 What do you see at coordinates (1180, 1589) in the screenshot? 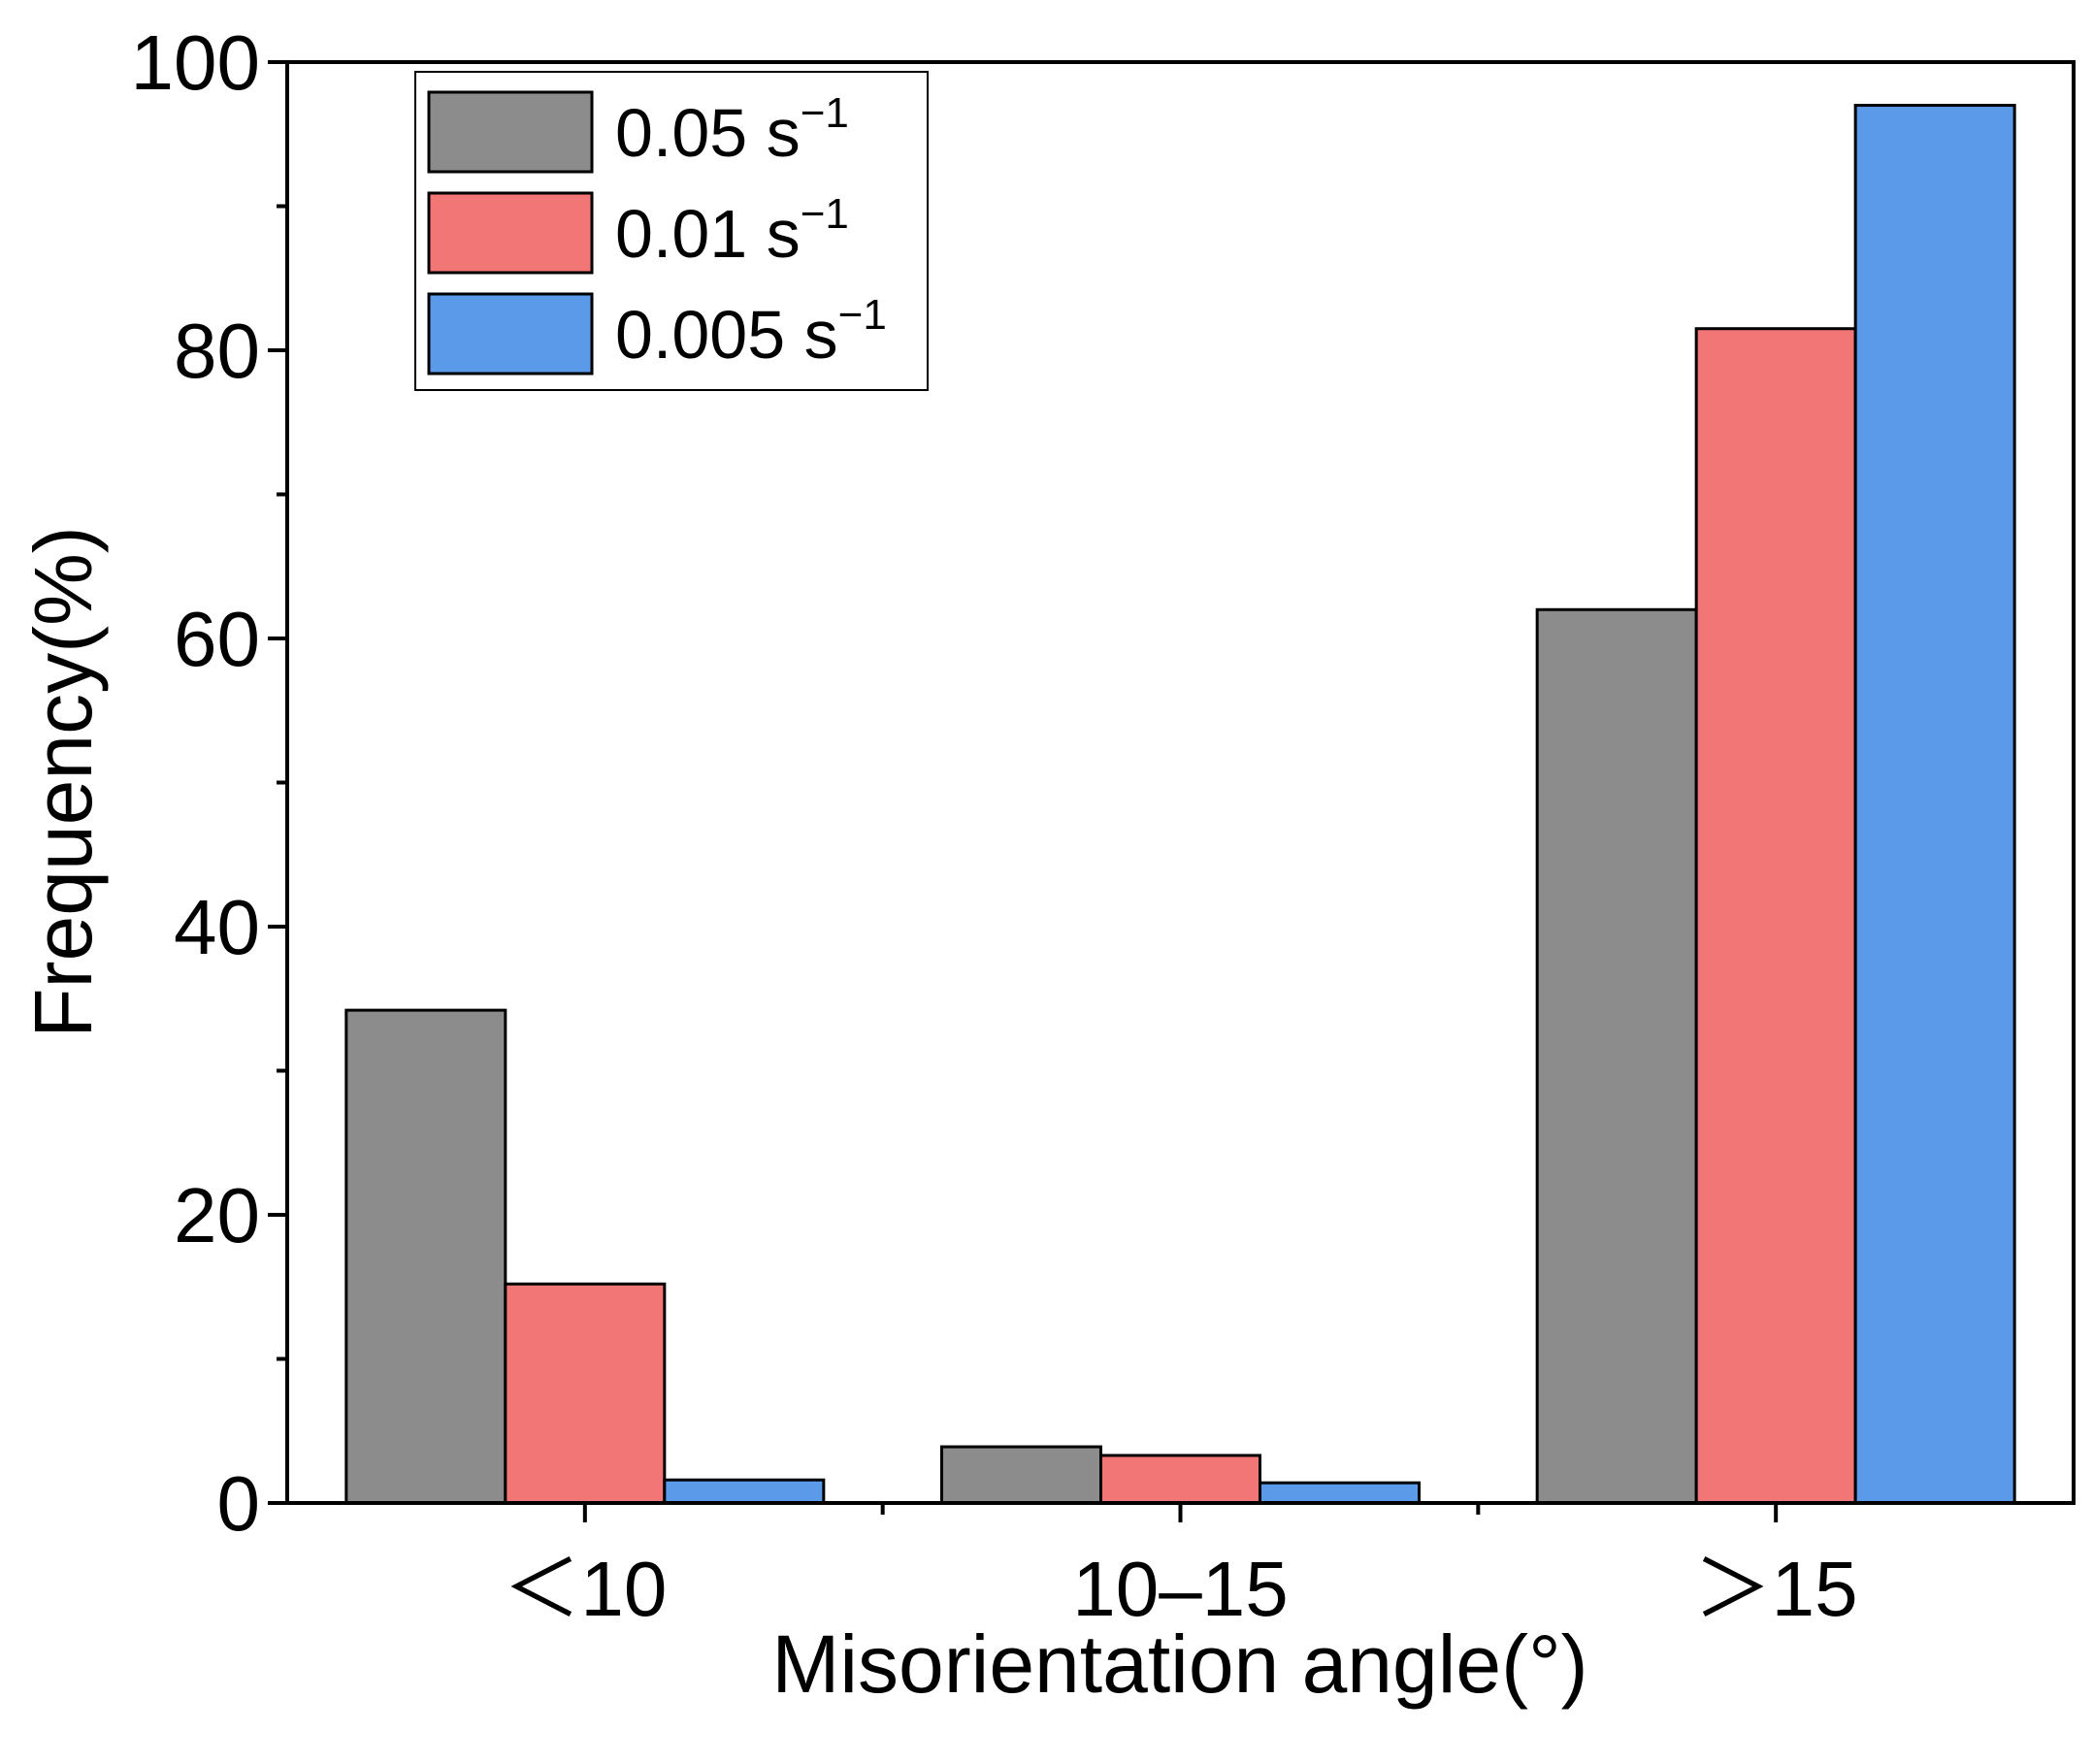
I see `x-tick-label: 10–15` at bounding box center [1180, 1589].